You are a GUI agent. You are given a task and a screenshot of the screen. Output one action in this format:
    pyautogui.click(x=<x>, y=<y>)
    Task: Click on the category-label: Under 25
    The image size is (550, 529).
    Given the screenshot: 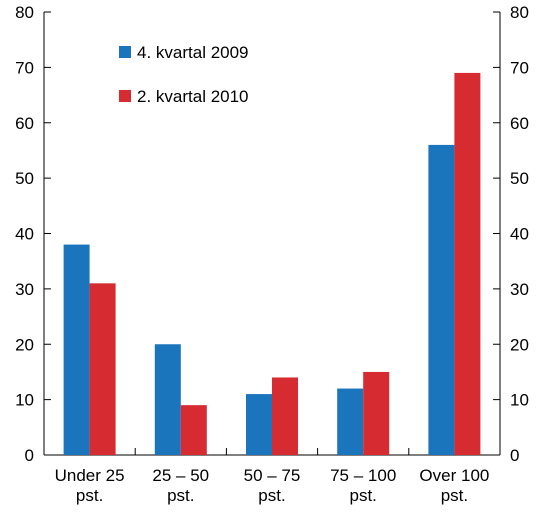 What is the action you would take?
    pyautogui.click(x=90, y=475)
    